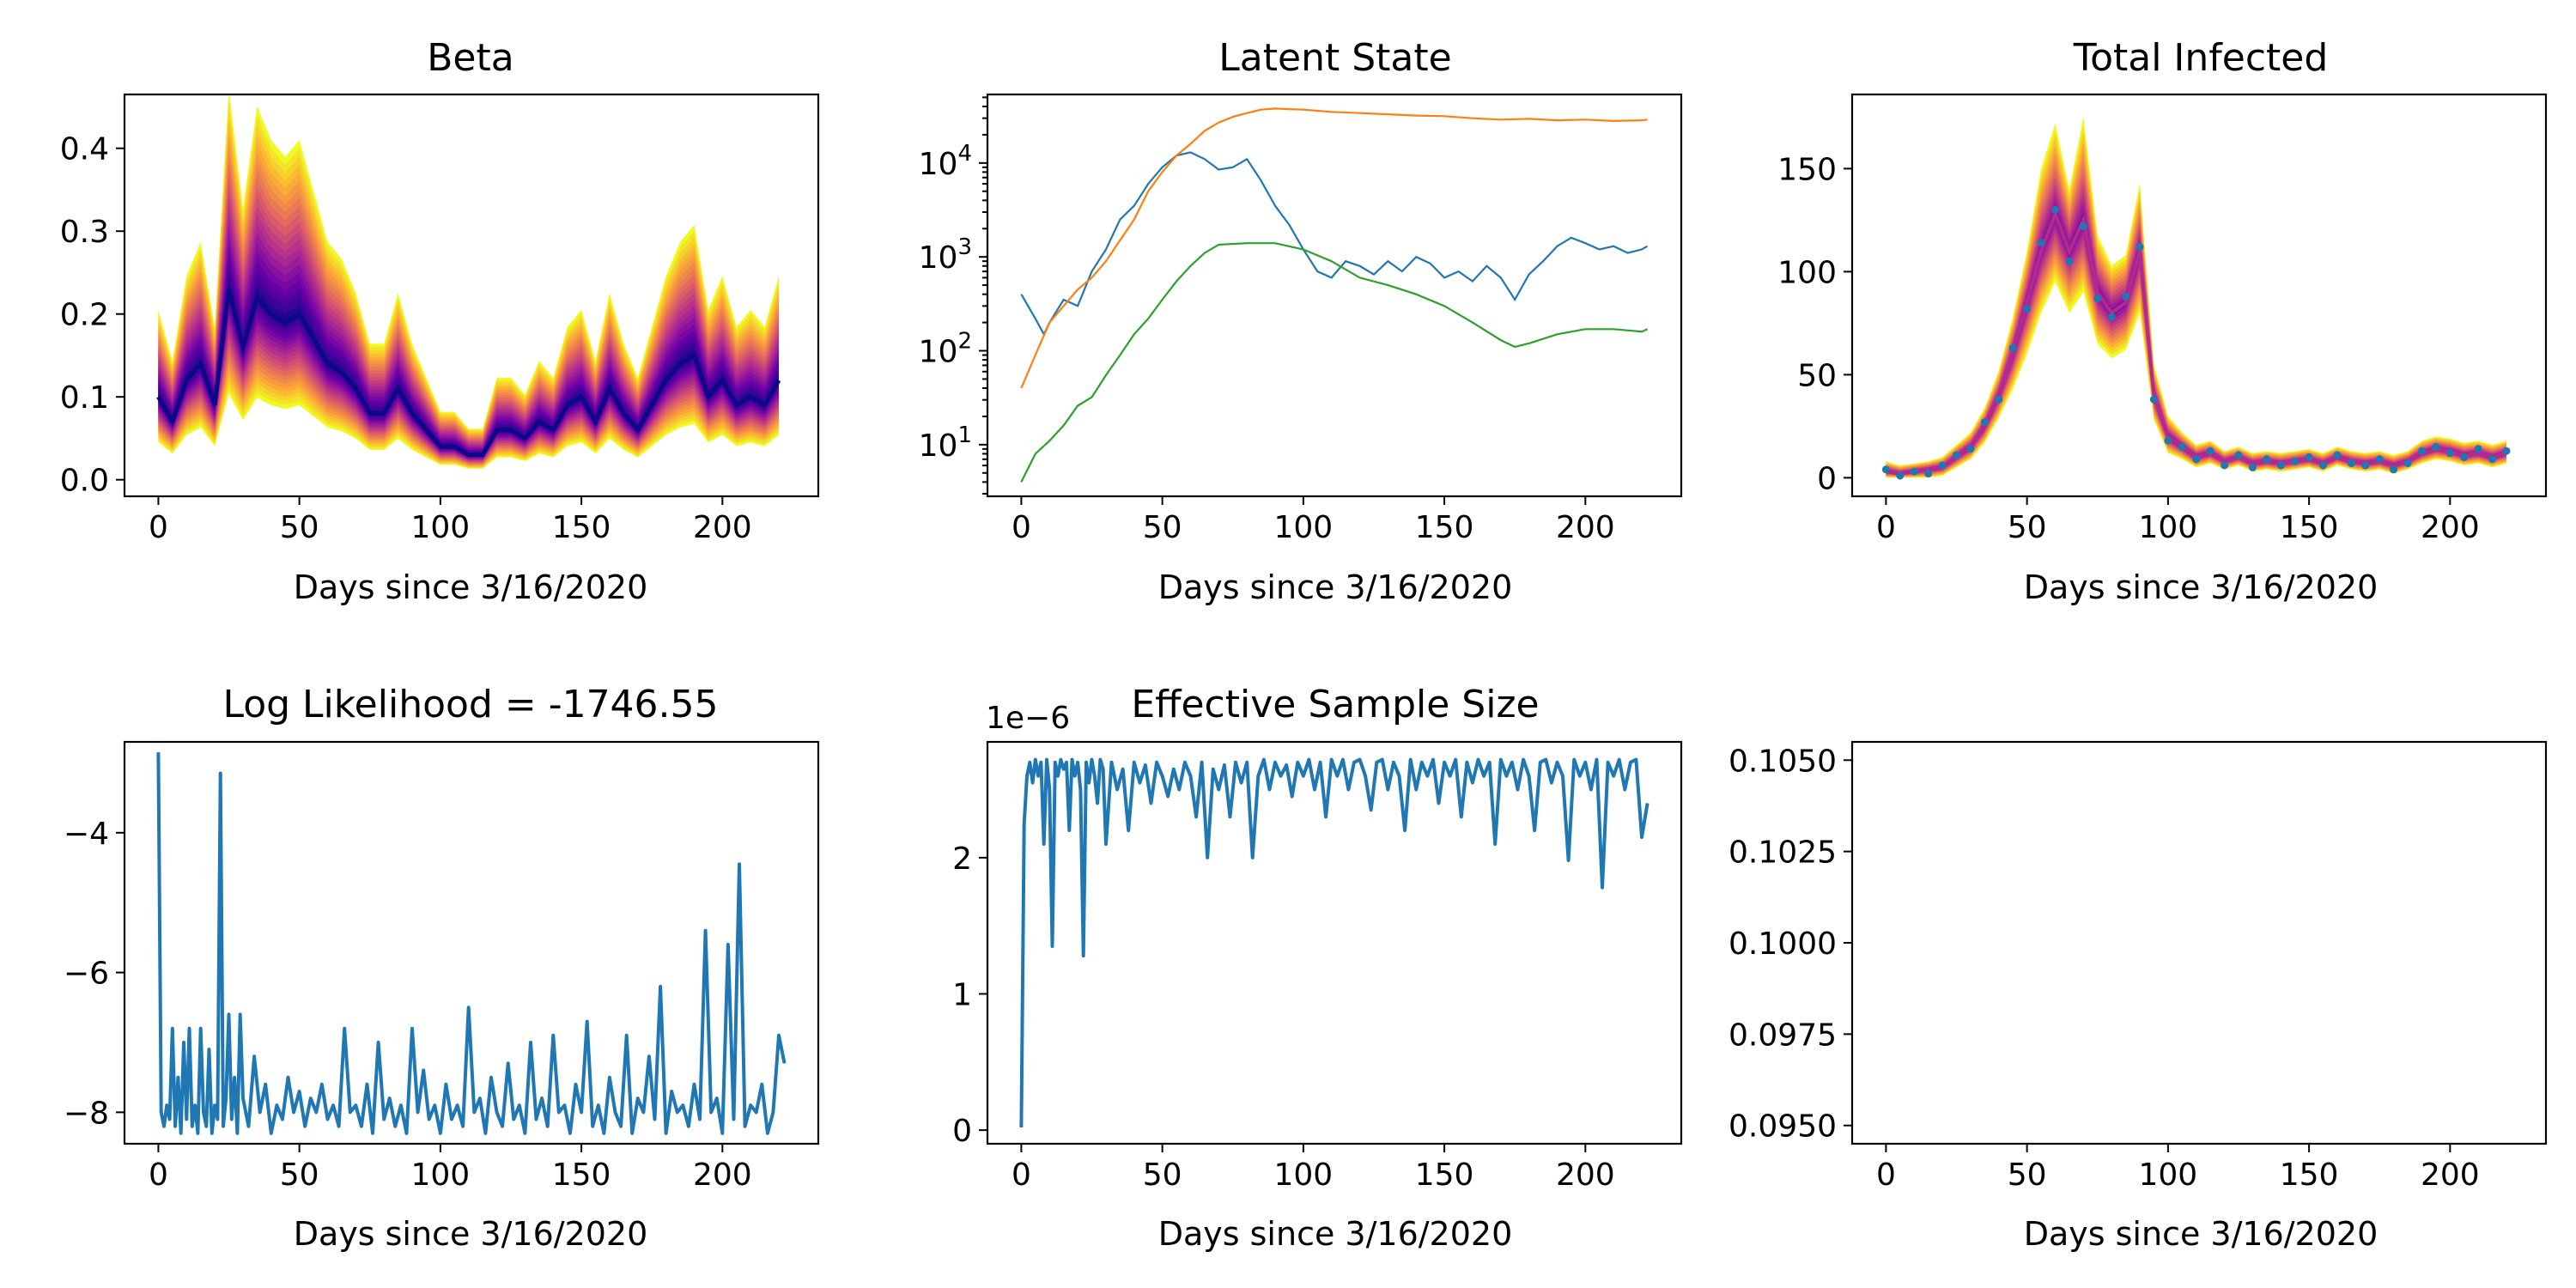  I want to click on y-tick-label: 101, so click(946, 443).